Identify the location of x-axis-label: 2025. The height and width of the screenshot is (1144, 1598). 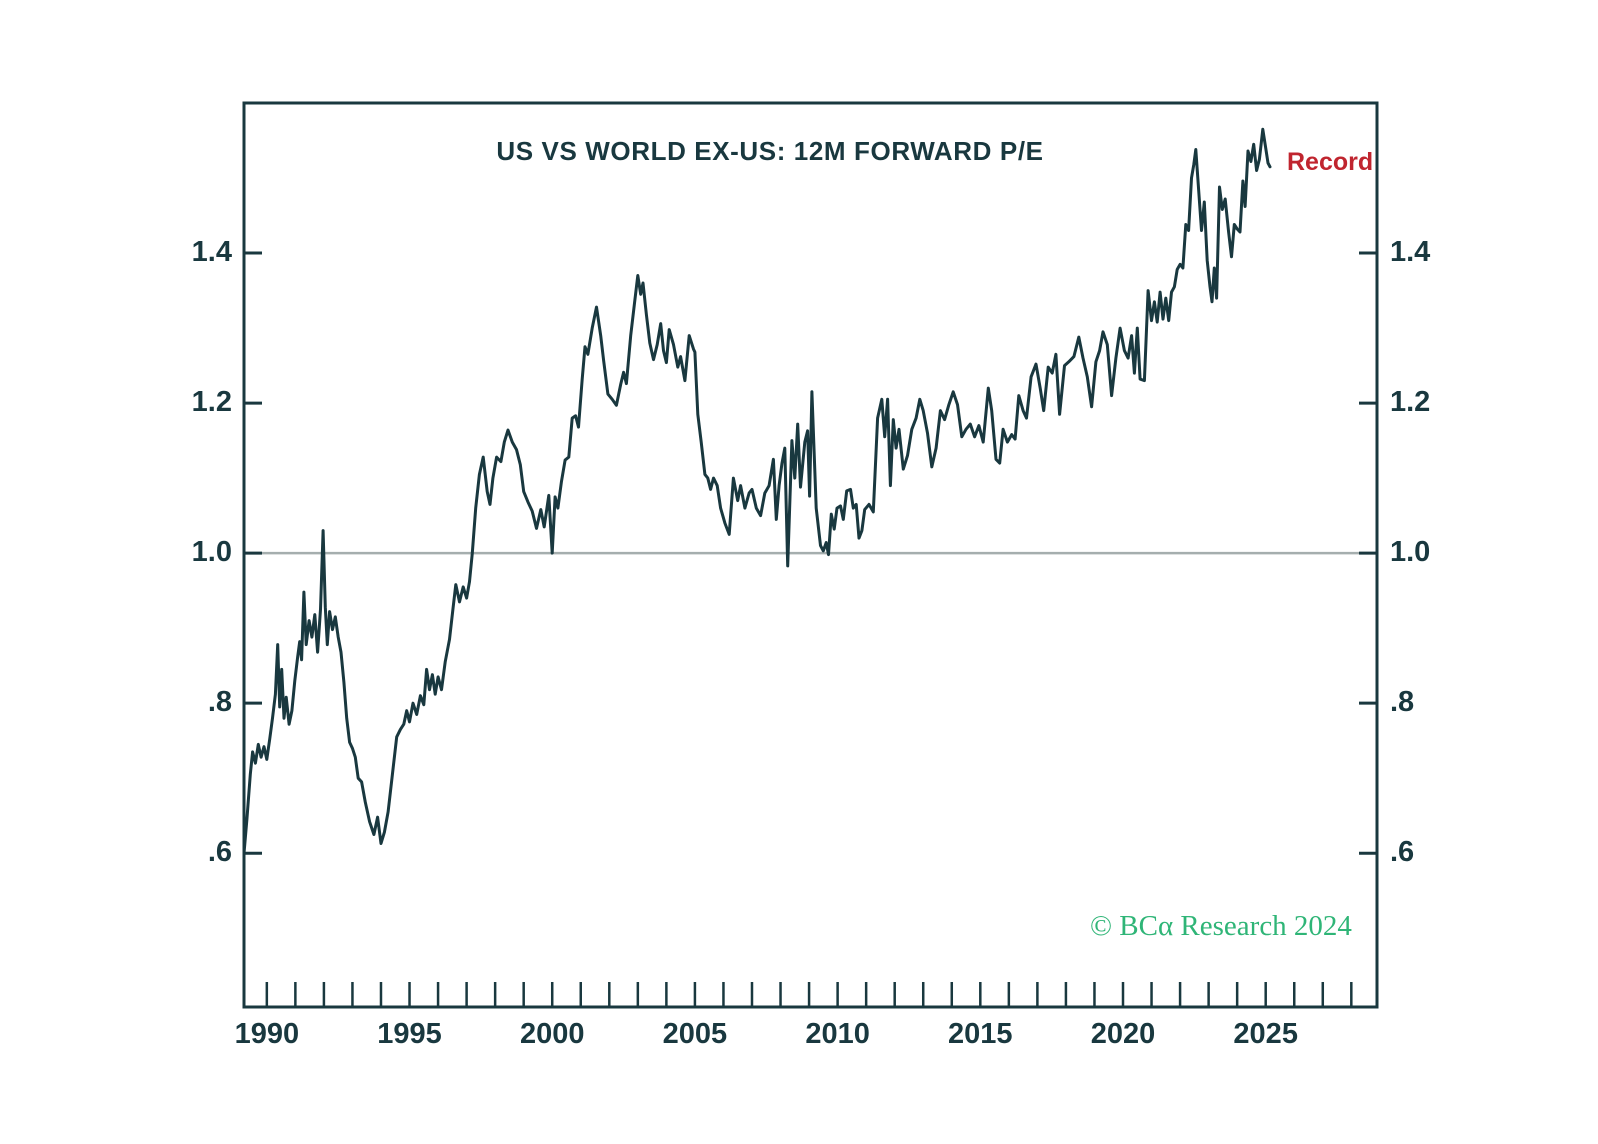
(1265, 1034).